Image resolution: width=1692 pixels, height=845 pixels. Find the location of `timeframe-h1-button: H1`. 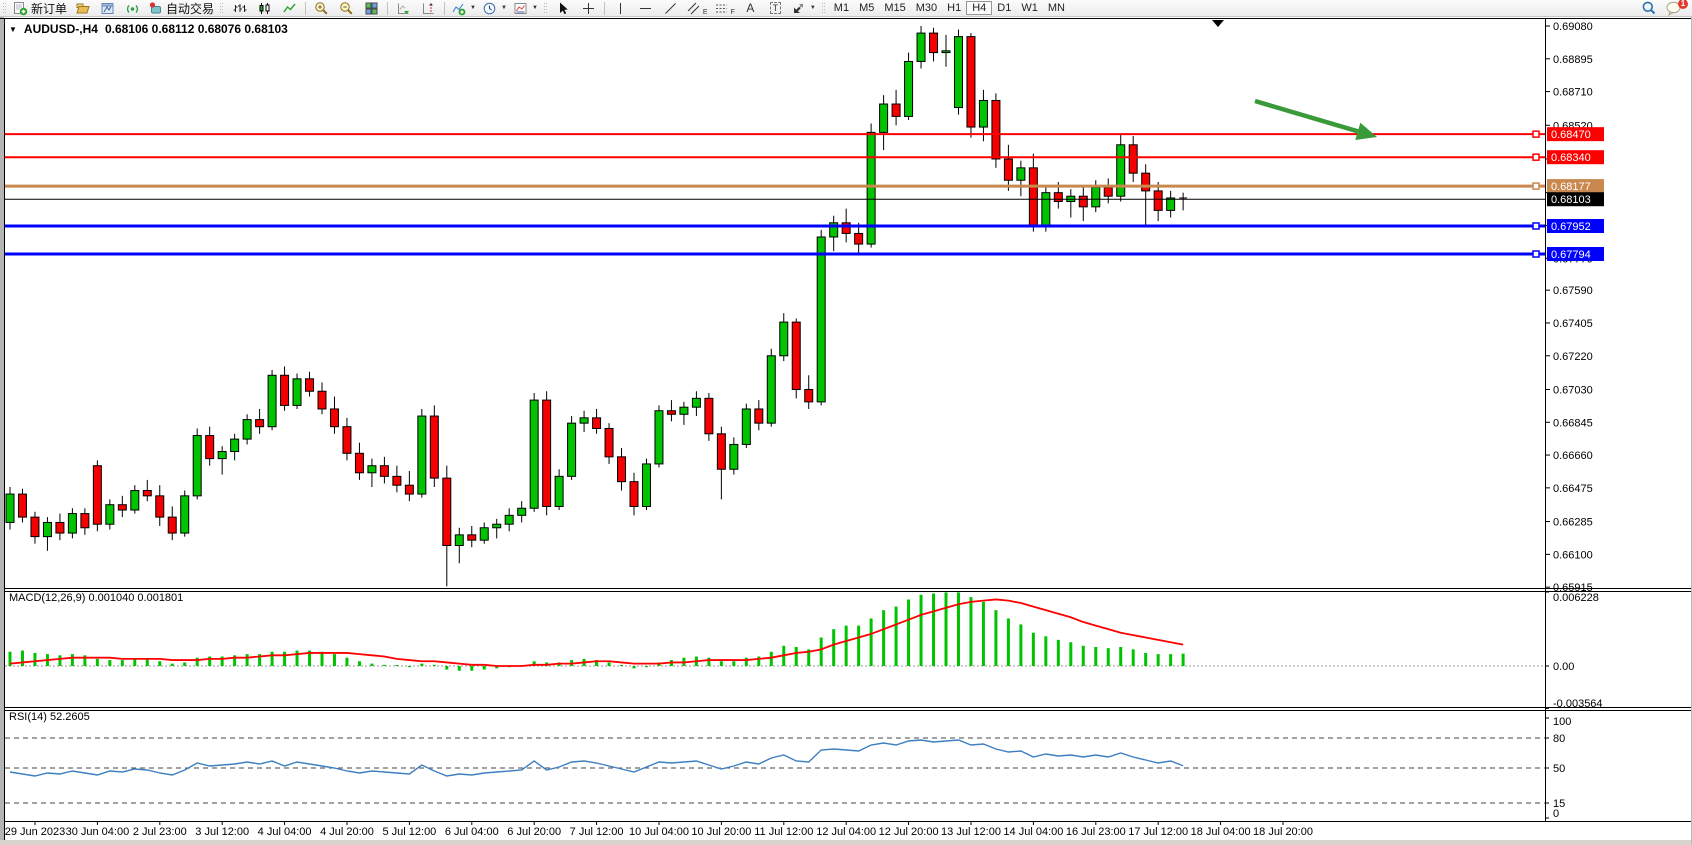

timeframe-h1-button: H1 is located at coordinates (954, 8).